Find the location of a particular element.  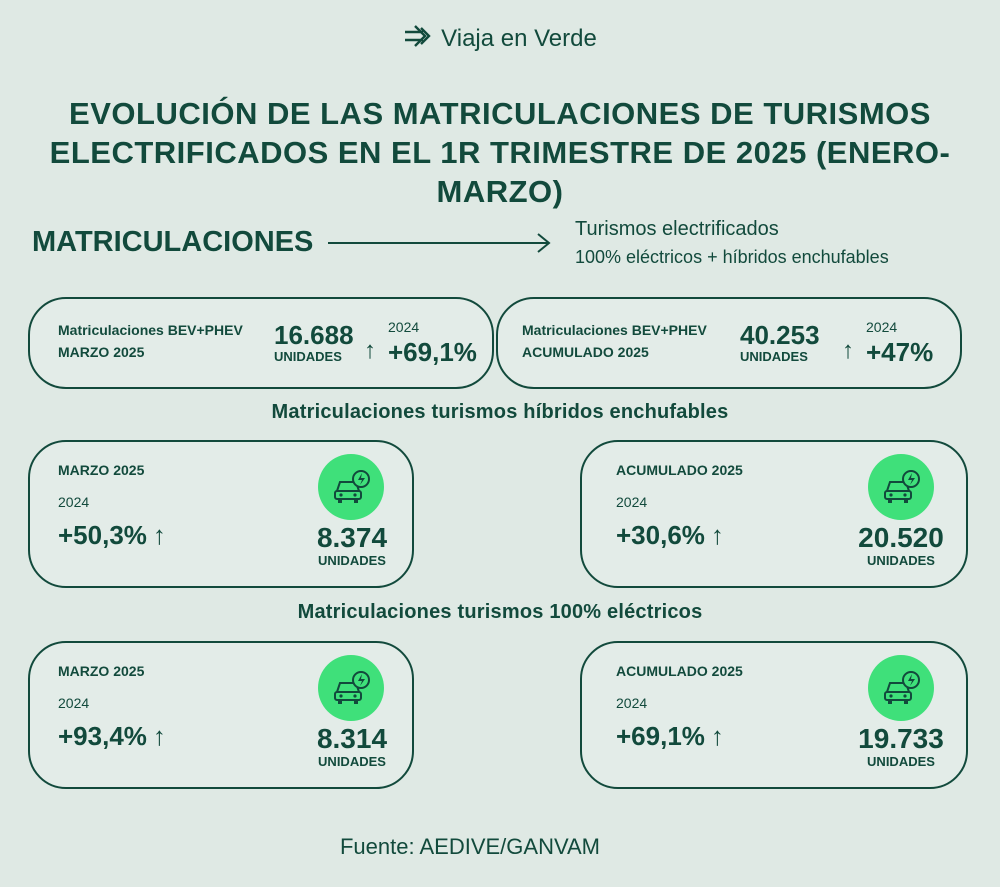

change-percent: +30,6% ↑ is located at coordinates (670, 535).